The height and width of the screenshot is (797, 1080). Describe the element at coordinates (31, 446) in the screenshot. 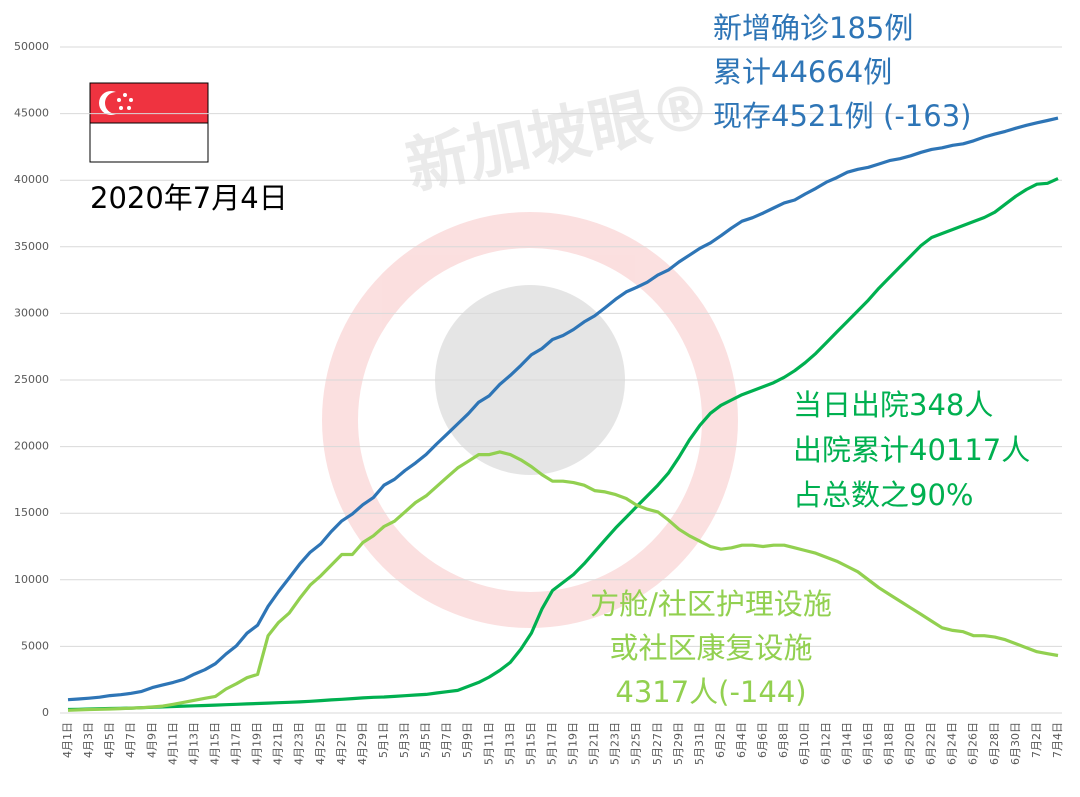

I see `y-tick-label: 20000` at that location.